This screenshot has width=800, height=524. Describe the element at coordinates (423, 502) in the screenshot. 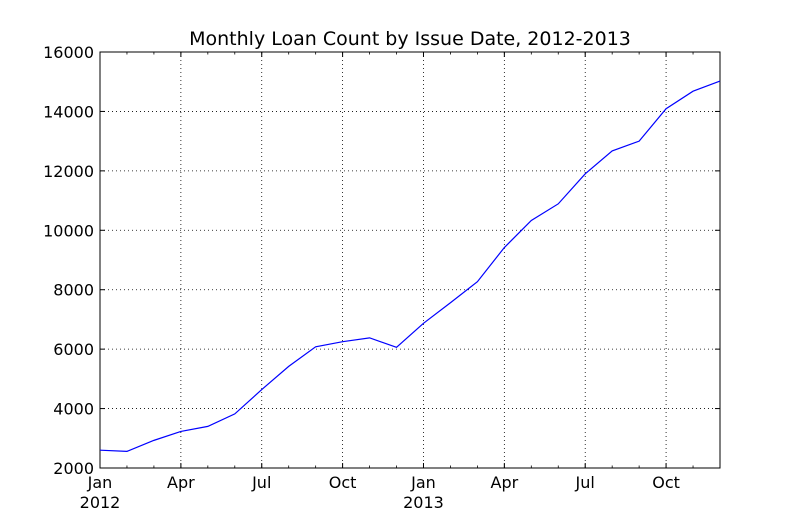

I see `x-tick-year-label: 2013` at that location.